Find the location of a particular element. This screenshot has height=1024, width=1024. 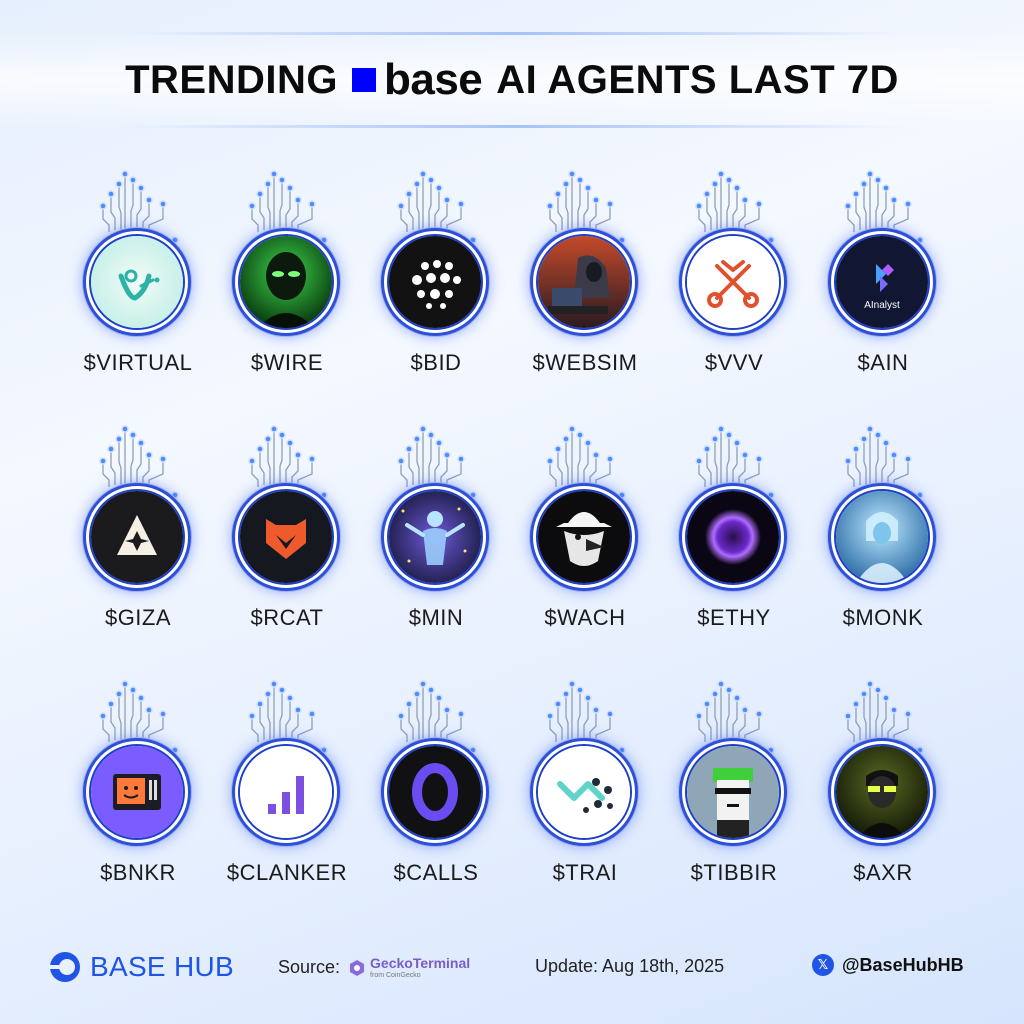

source-credit: Source: GeckoTerminal from CoinGecko is located at coordinates (374, 967).